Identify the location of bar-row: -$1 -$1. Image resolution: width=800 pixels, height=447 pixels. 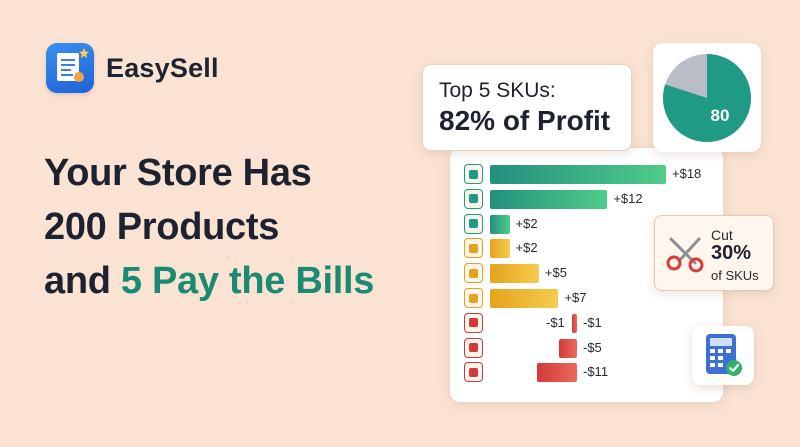
(586, 323).